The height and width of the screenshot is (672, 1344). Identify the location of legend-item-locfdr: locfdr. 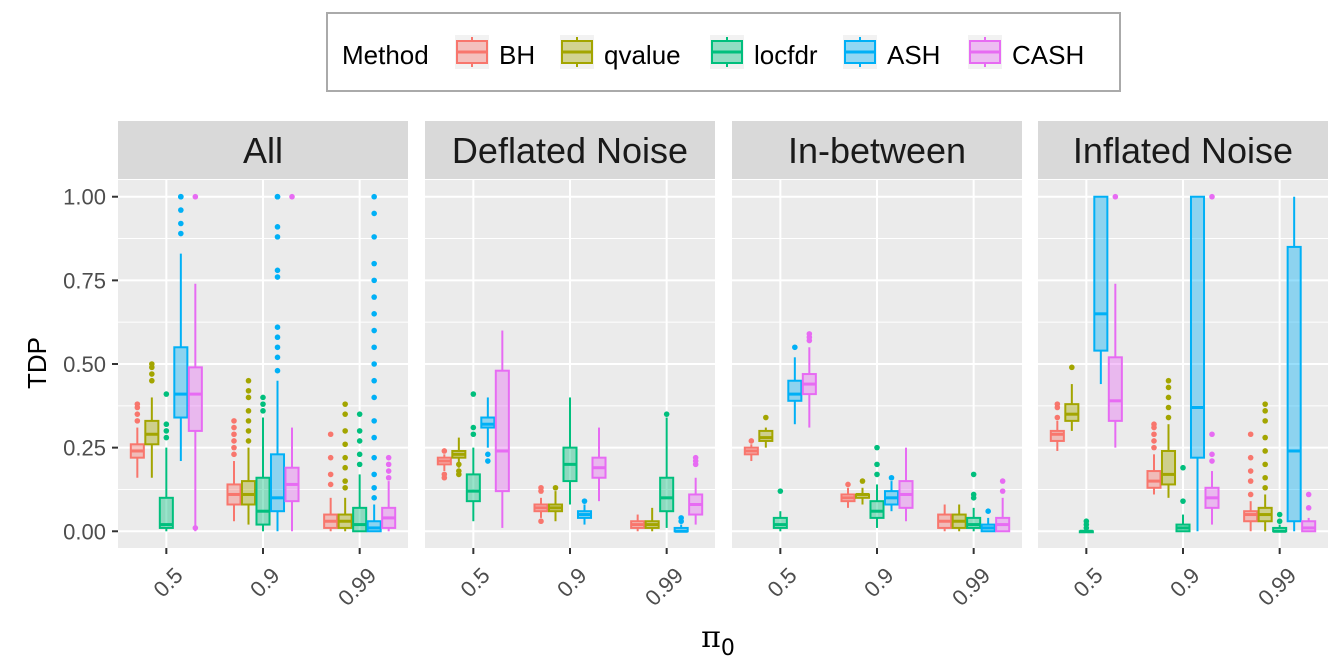
(764, 52).